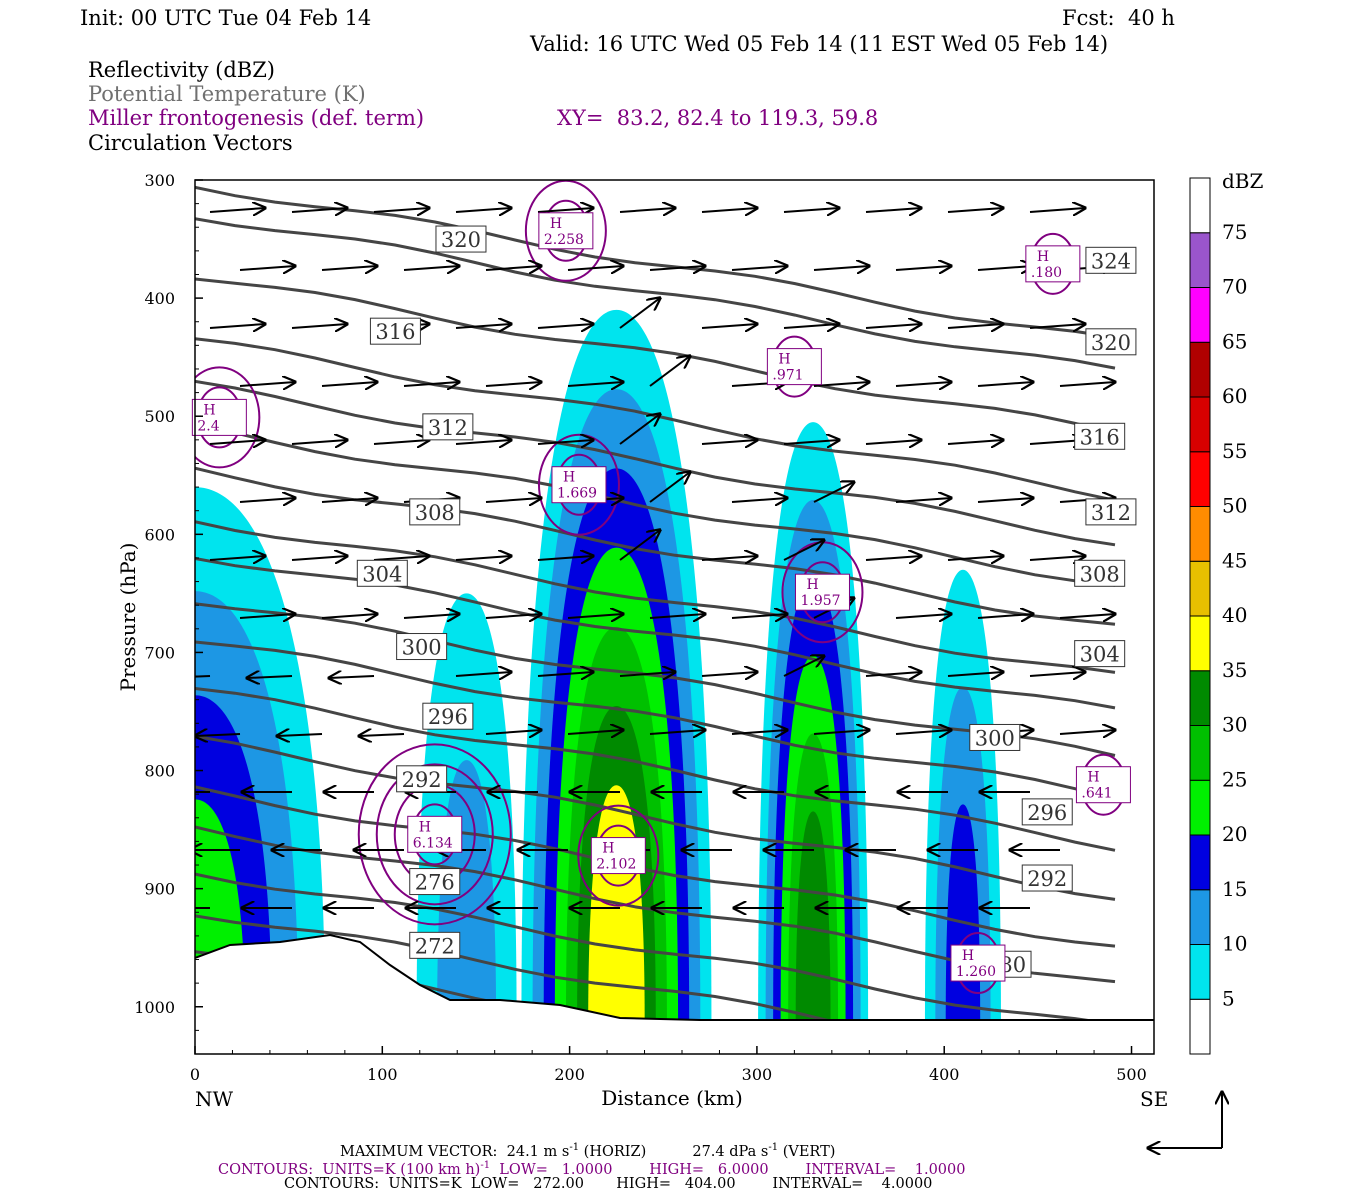 This screenshot has width=1350, height=1200. What do you see at coordinates (577, 494) in the screenshot?
I see `frontogenesis-max-value: 1.669` at bounding box center [577, 494].